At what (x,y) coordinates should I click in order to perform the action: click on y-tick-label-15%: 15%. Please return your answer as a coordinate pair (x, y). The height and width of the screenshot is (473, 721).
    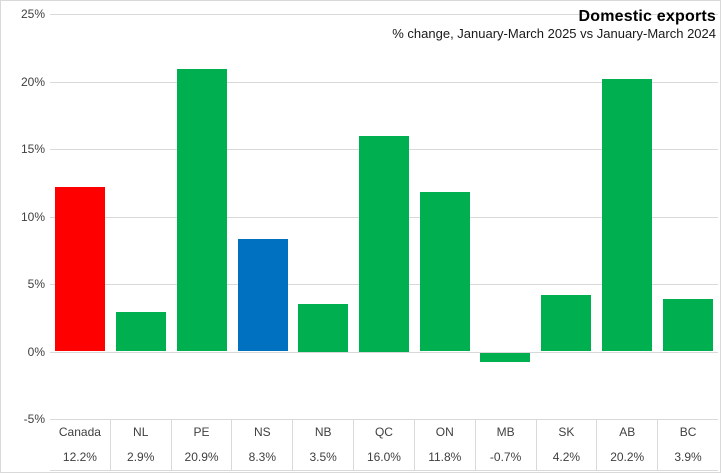
    Looking at the image, I should click on (32, 149).